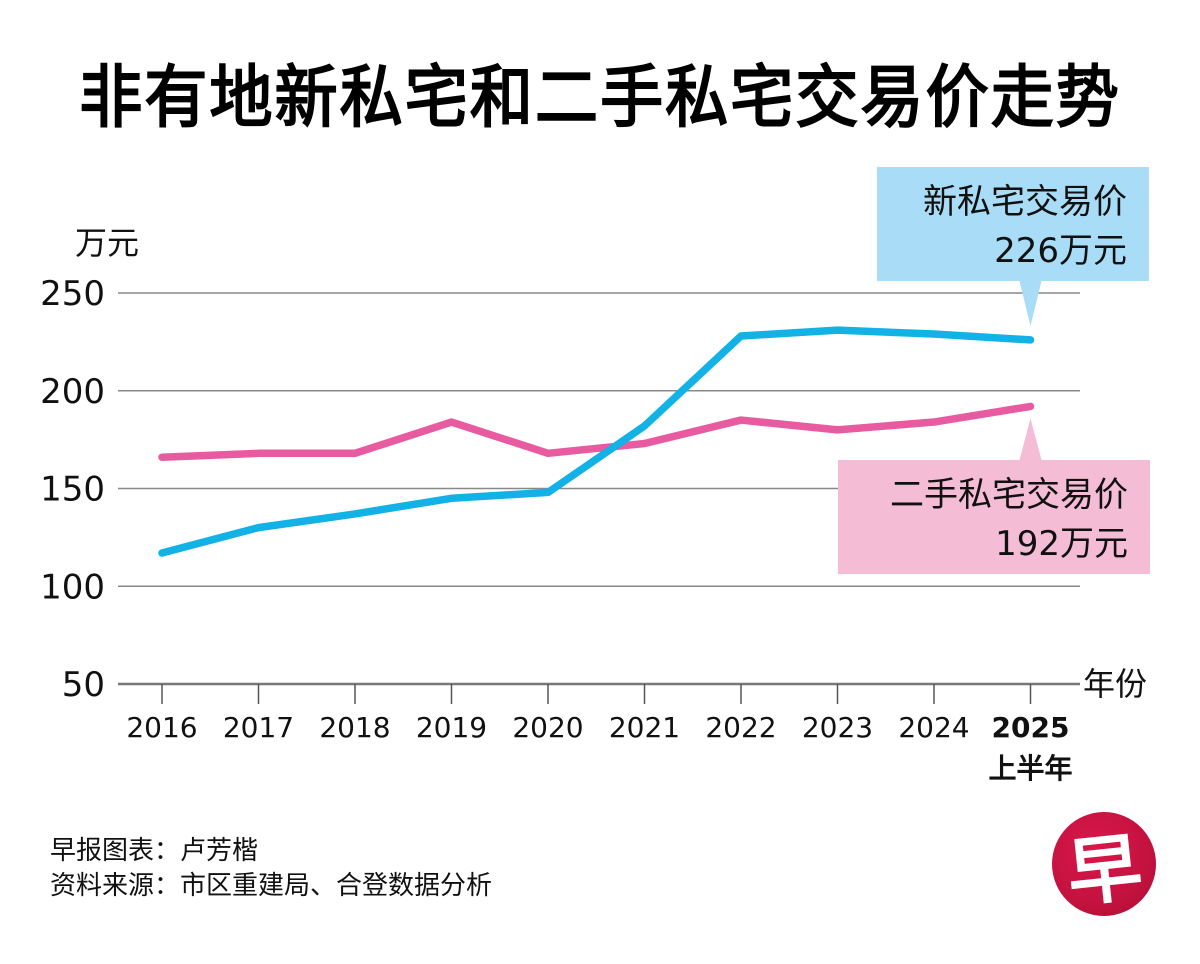  I want to click on zaobao-logo: 早, so click(1104, 864).